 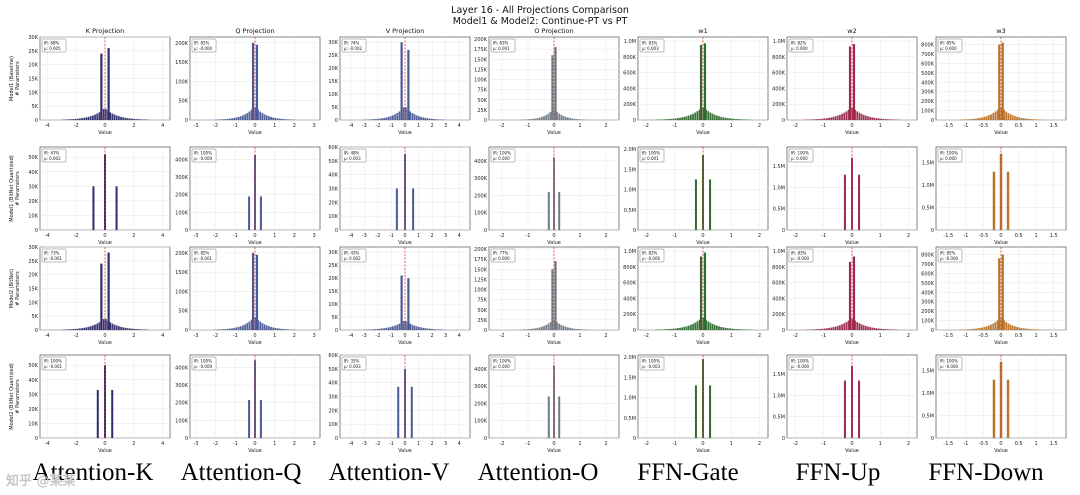 What do you see at coordinates (18, 288) in the screenshot?
I see `row-label: # Parameters` at bounding box center [18, 288].